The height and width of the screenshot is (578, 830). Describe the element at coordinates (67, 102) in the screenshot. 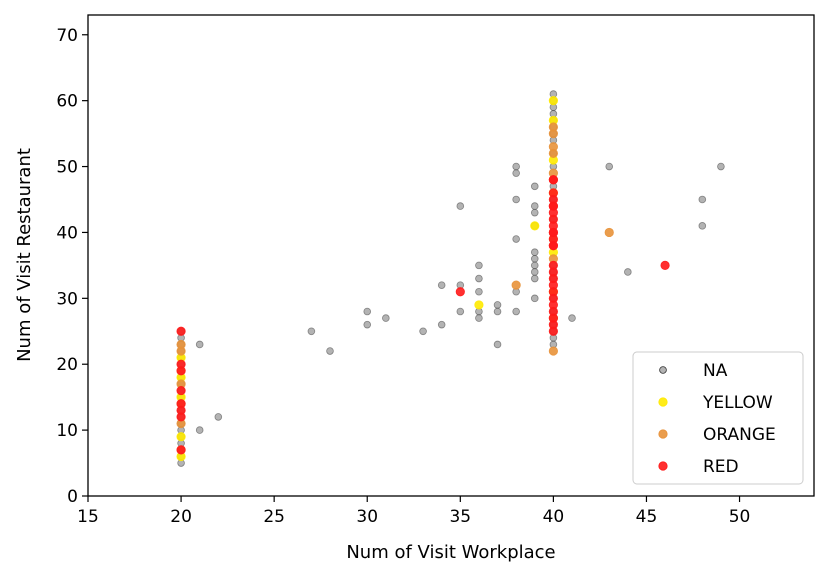

I see `y-tick-label: 60` at that location.